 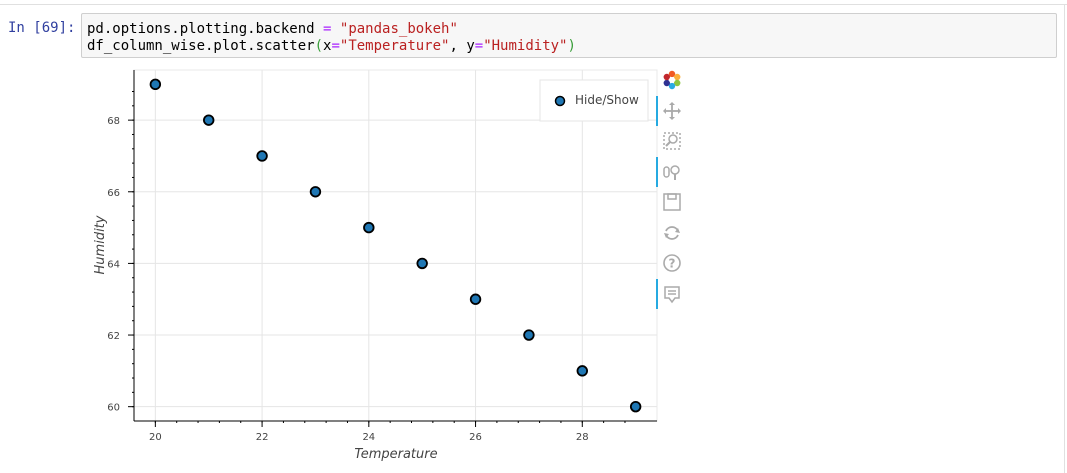 I want to click on x-tick-label: 26, so click(x=475, y=437).